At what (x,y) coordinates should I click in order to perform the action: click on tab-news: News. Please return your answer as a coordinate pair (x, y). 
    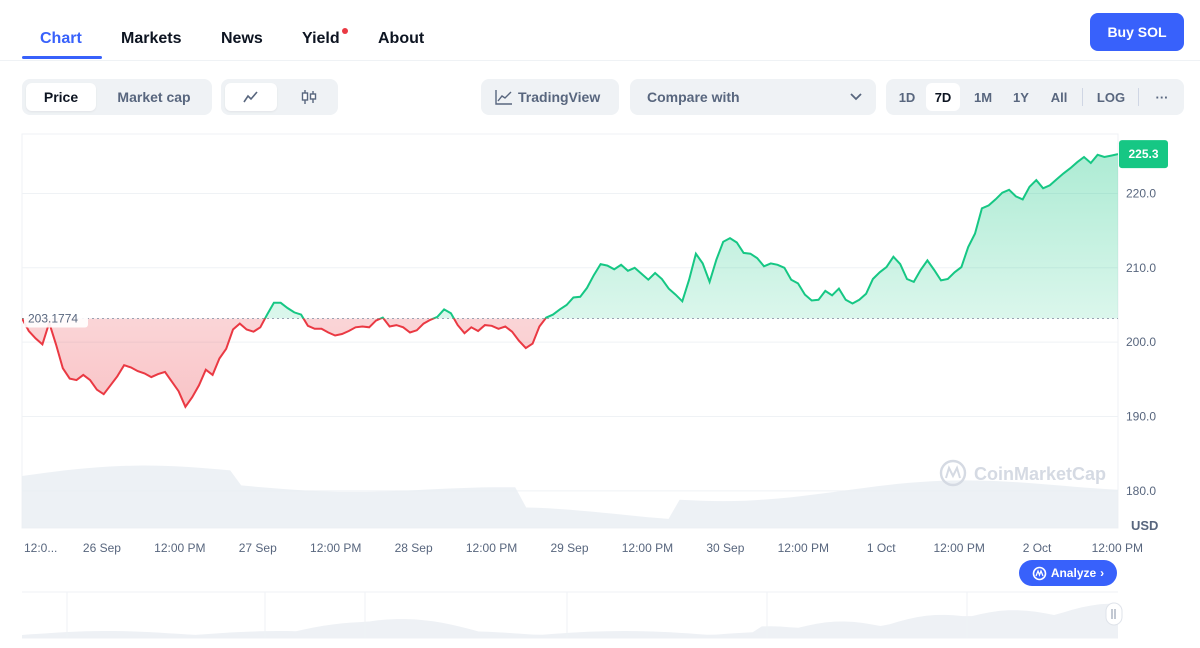
    Looking at the image, I should click on (242, 38).